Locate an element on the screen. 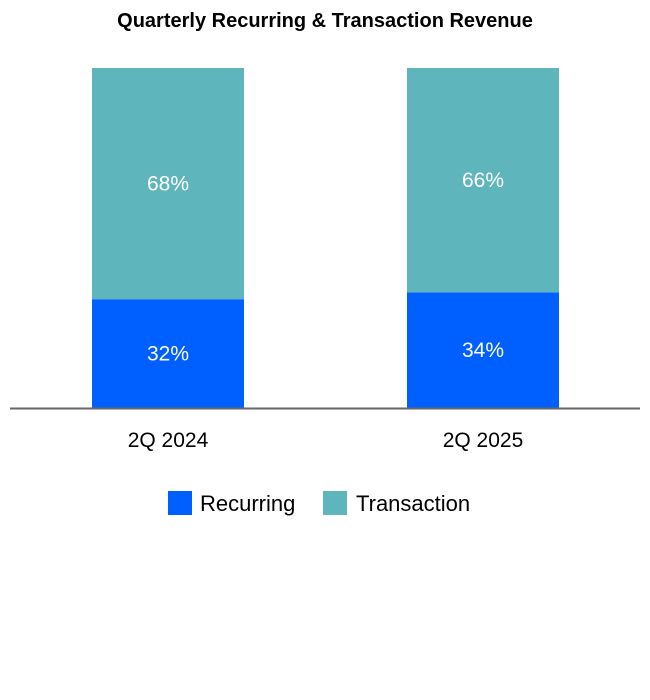 The image size is (650, 700). data-label: 32% is located at coordinates (168, 354).